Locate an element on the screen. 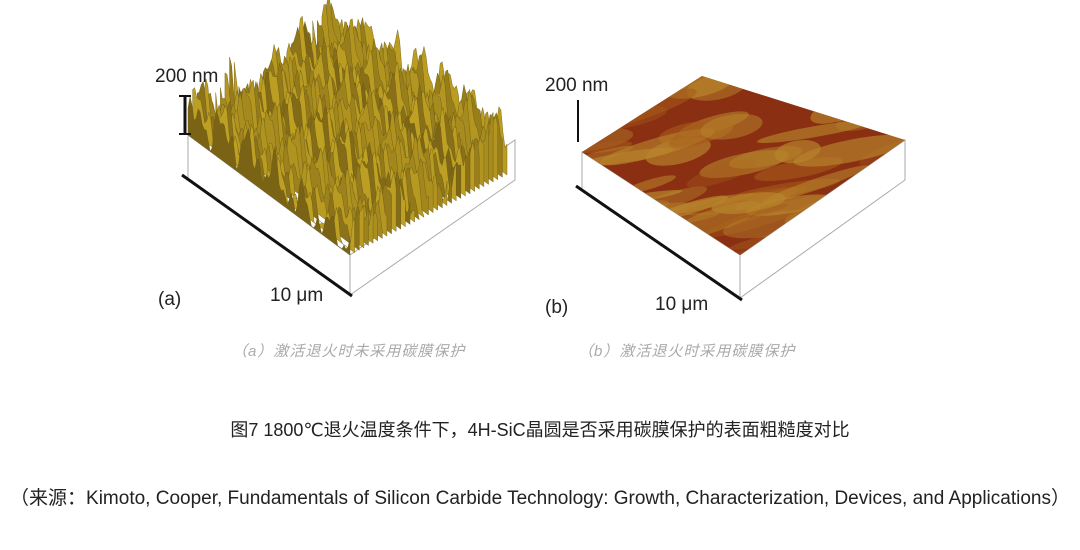 The width and height of the screenshot is (1080, 550). panel-label: (b) is located at coordinates (557, 307).